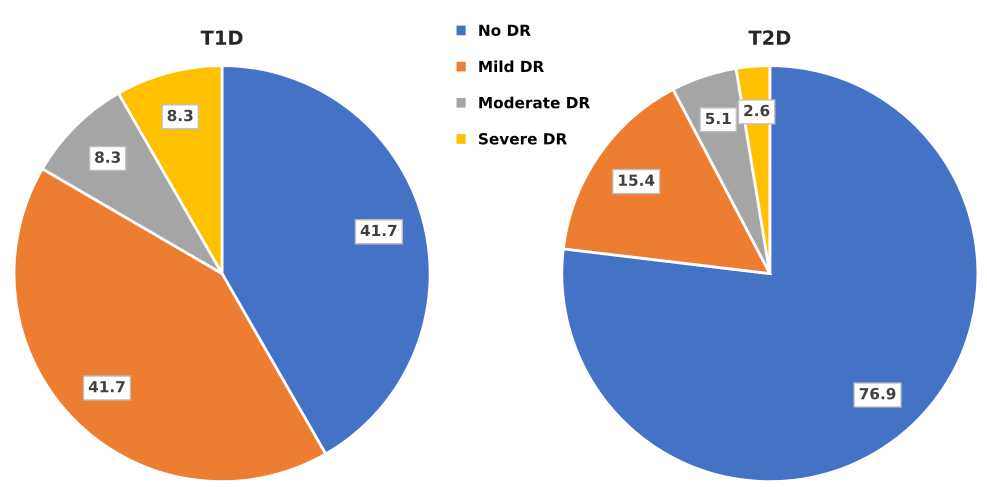  What do you see at coordinates (511, 66) in the screenshot?
I see `legend-label: Mild DR` at bounding box center [511, 66].